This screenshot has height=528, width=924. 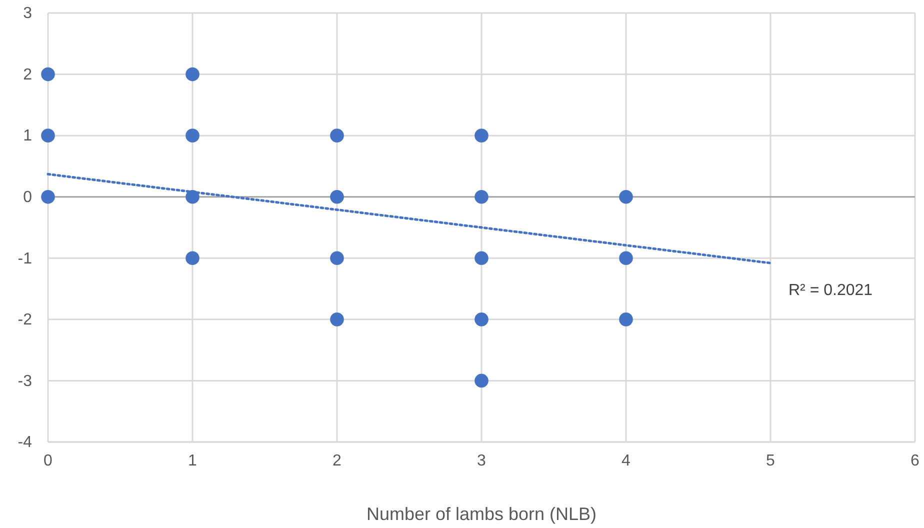 I want to click on x-tick-label: 0, so click(x=48, y=461).